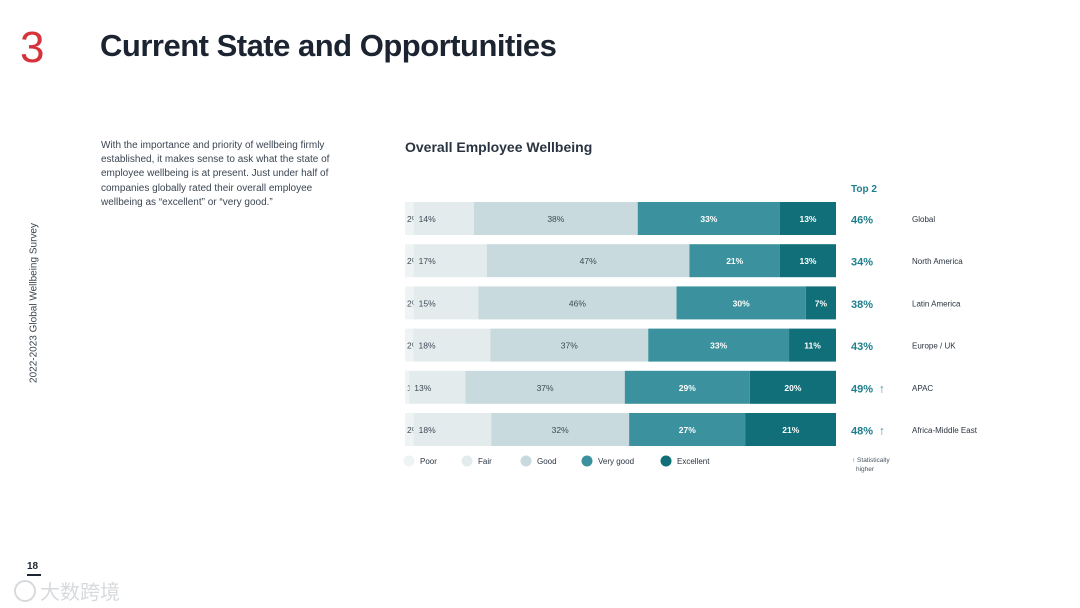 This screenshot has width=1080, height=608. Describe the element at coordinates (862, 263) in the screenshot. I see `top2-value: 34%` at that location.